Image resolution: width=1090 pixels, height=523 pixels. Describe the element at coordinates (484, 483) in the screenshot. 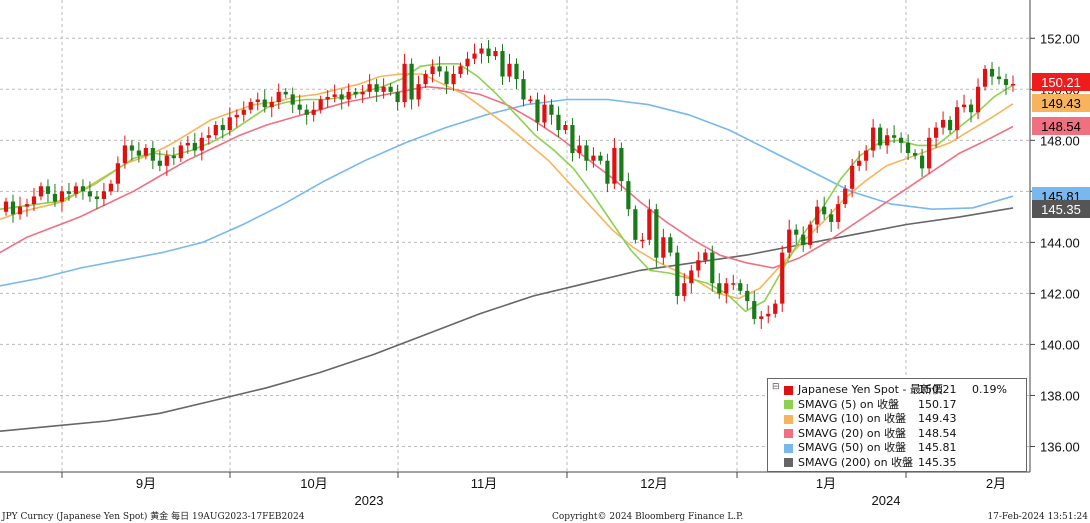

I see `month-label: 11月` at that location.